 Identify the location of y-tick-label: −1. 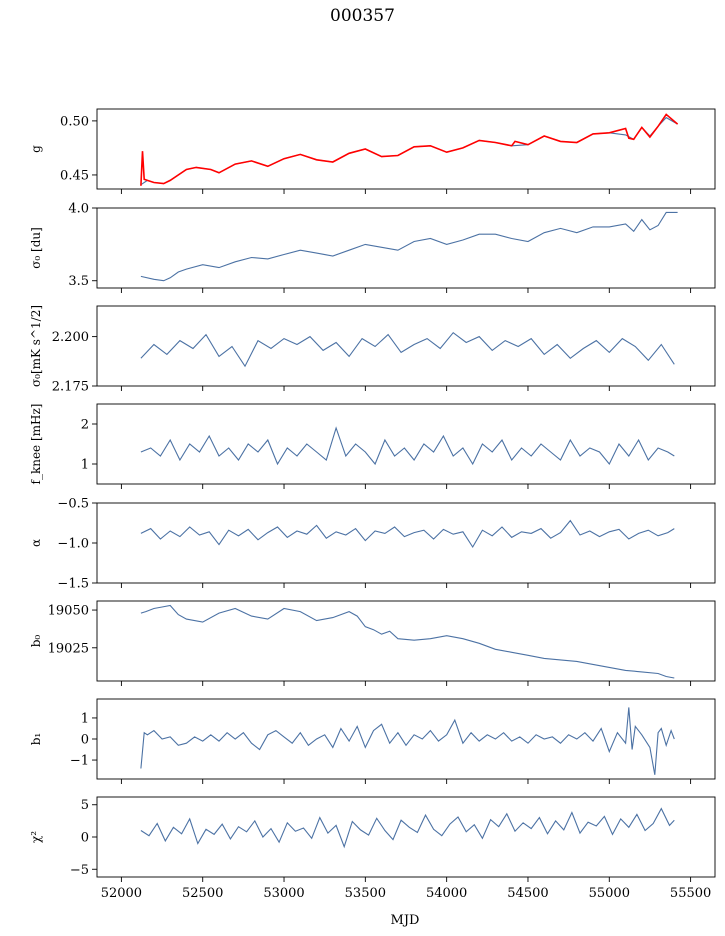
(79, 761).